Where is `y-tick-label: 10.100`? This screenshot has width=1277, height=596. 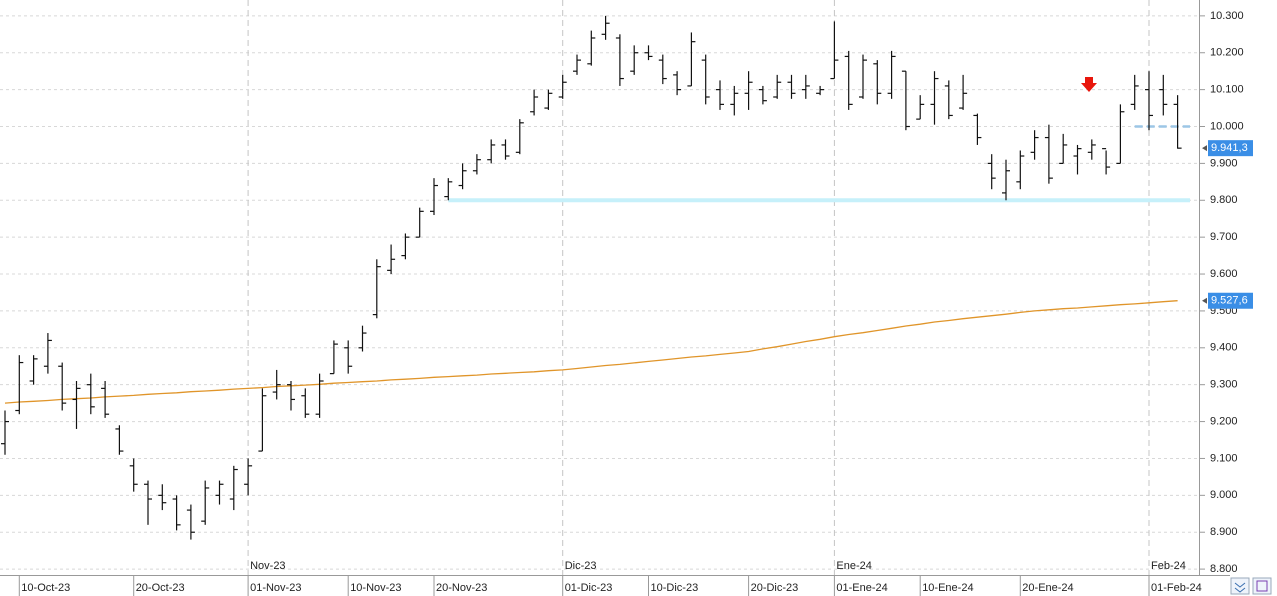
y-tick-label: 10.100 is located at coordinates (1227, 90).